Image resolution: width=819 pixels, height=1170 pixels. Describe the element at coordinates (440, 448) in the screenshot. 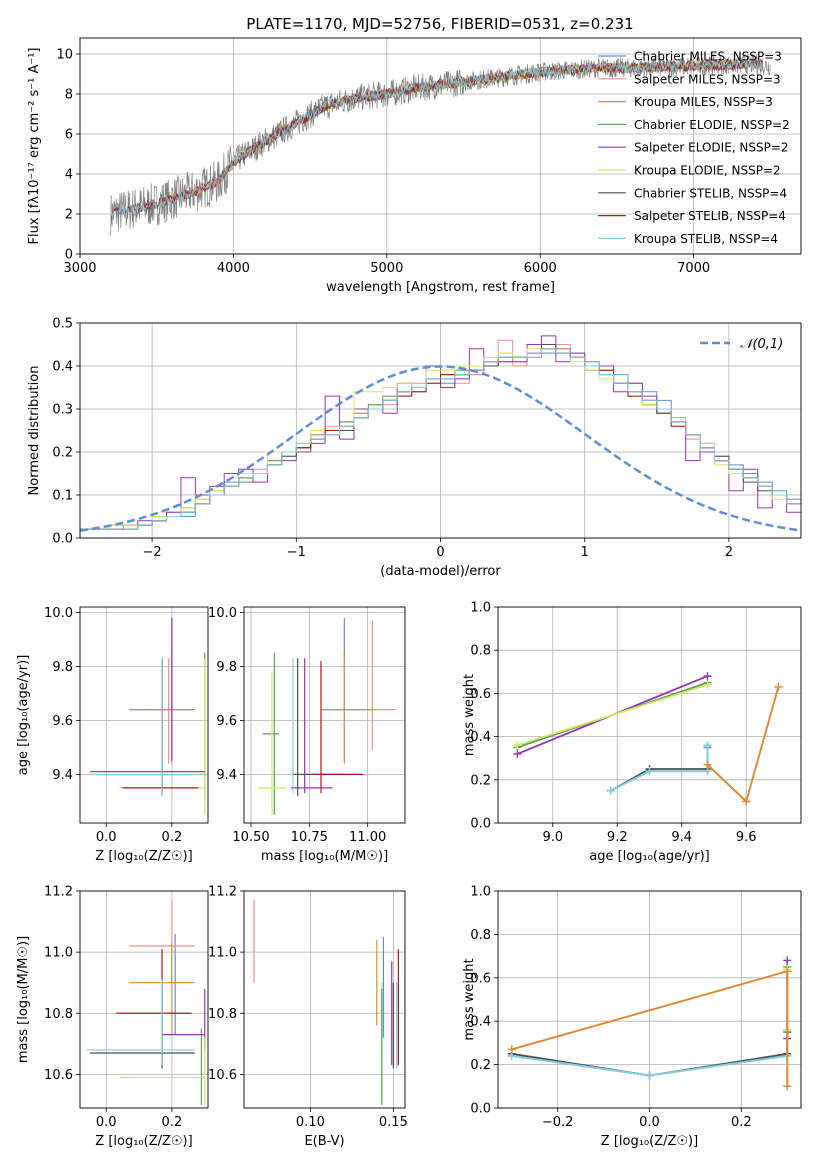

I see `normal-reference-curve` at that location.